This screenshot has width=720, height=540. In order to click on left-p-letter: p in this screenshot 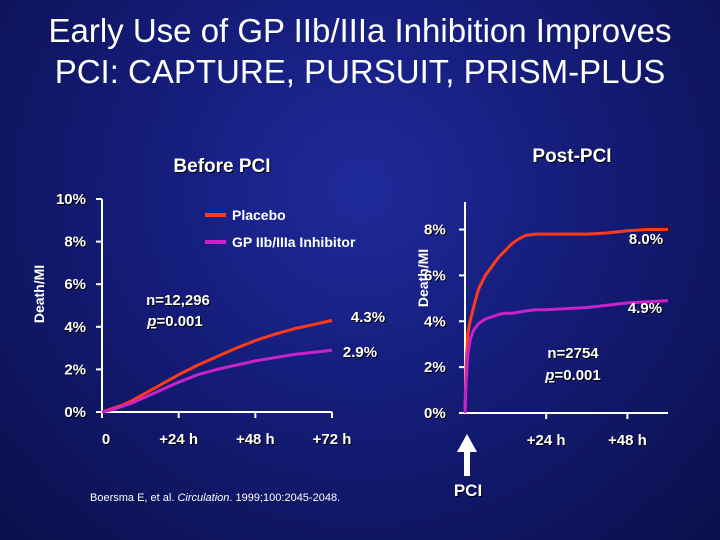, I will do `click(151, 321)`.